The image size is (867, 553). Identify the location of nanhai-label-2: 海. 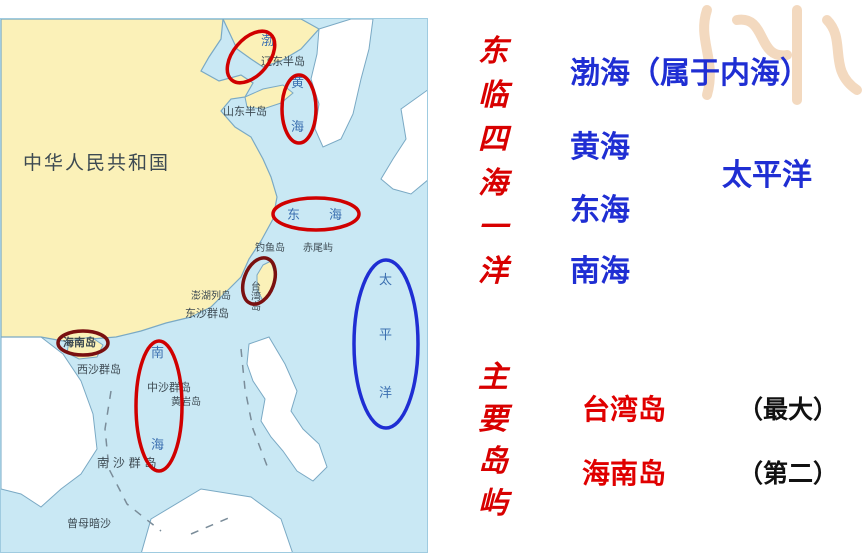
(157, 445).